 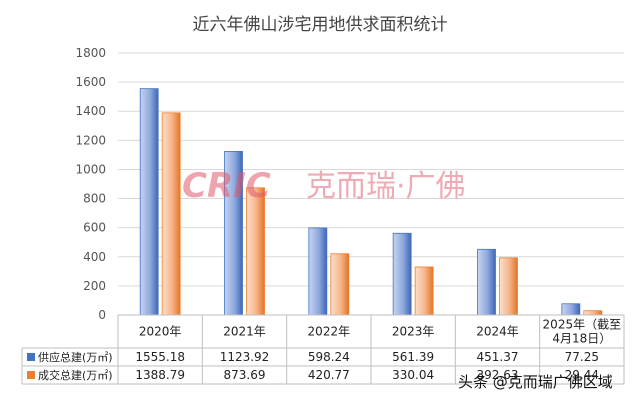 What do you see at coordinates (226, 186) in the screenshot?
I see `watermark-brand-latin: CRIC` at bounding box center [226, 186].